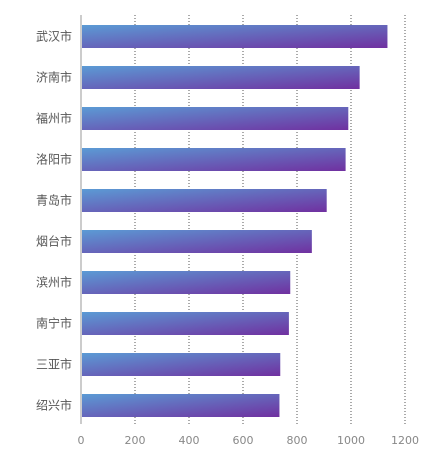 The image size is (440, 456). Describe the element at coordinates (243, 440) in the screenshot. I see `x-tick-label: 600` at that location.